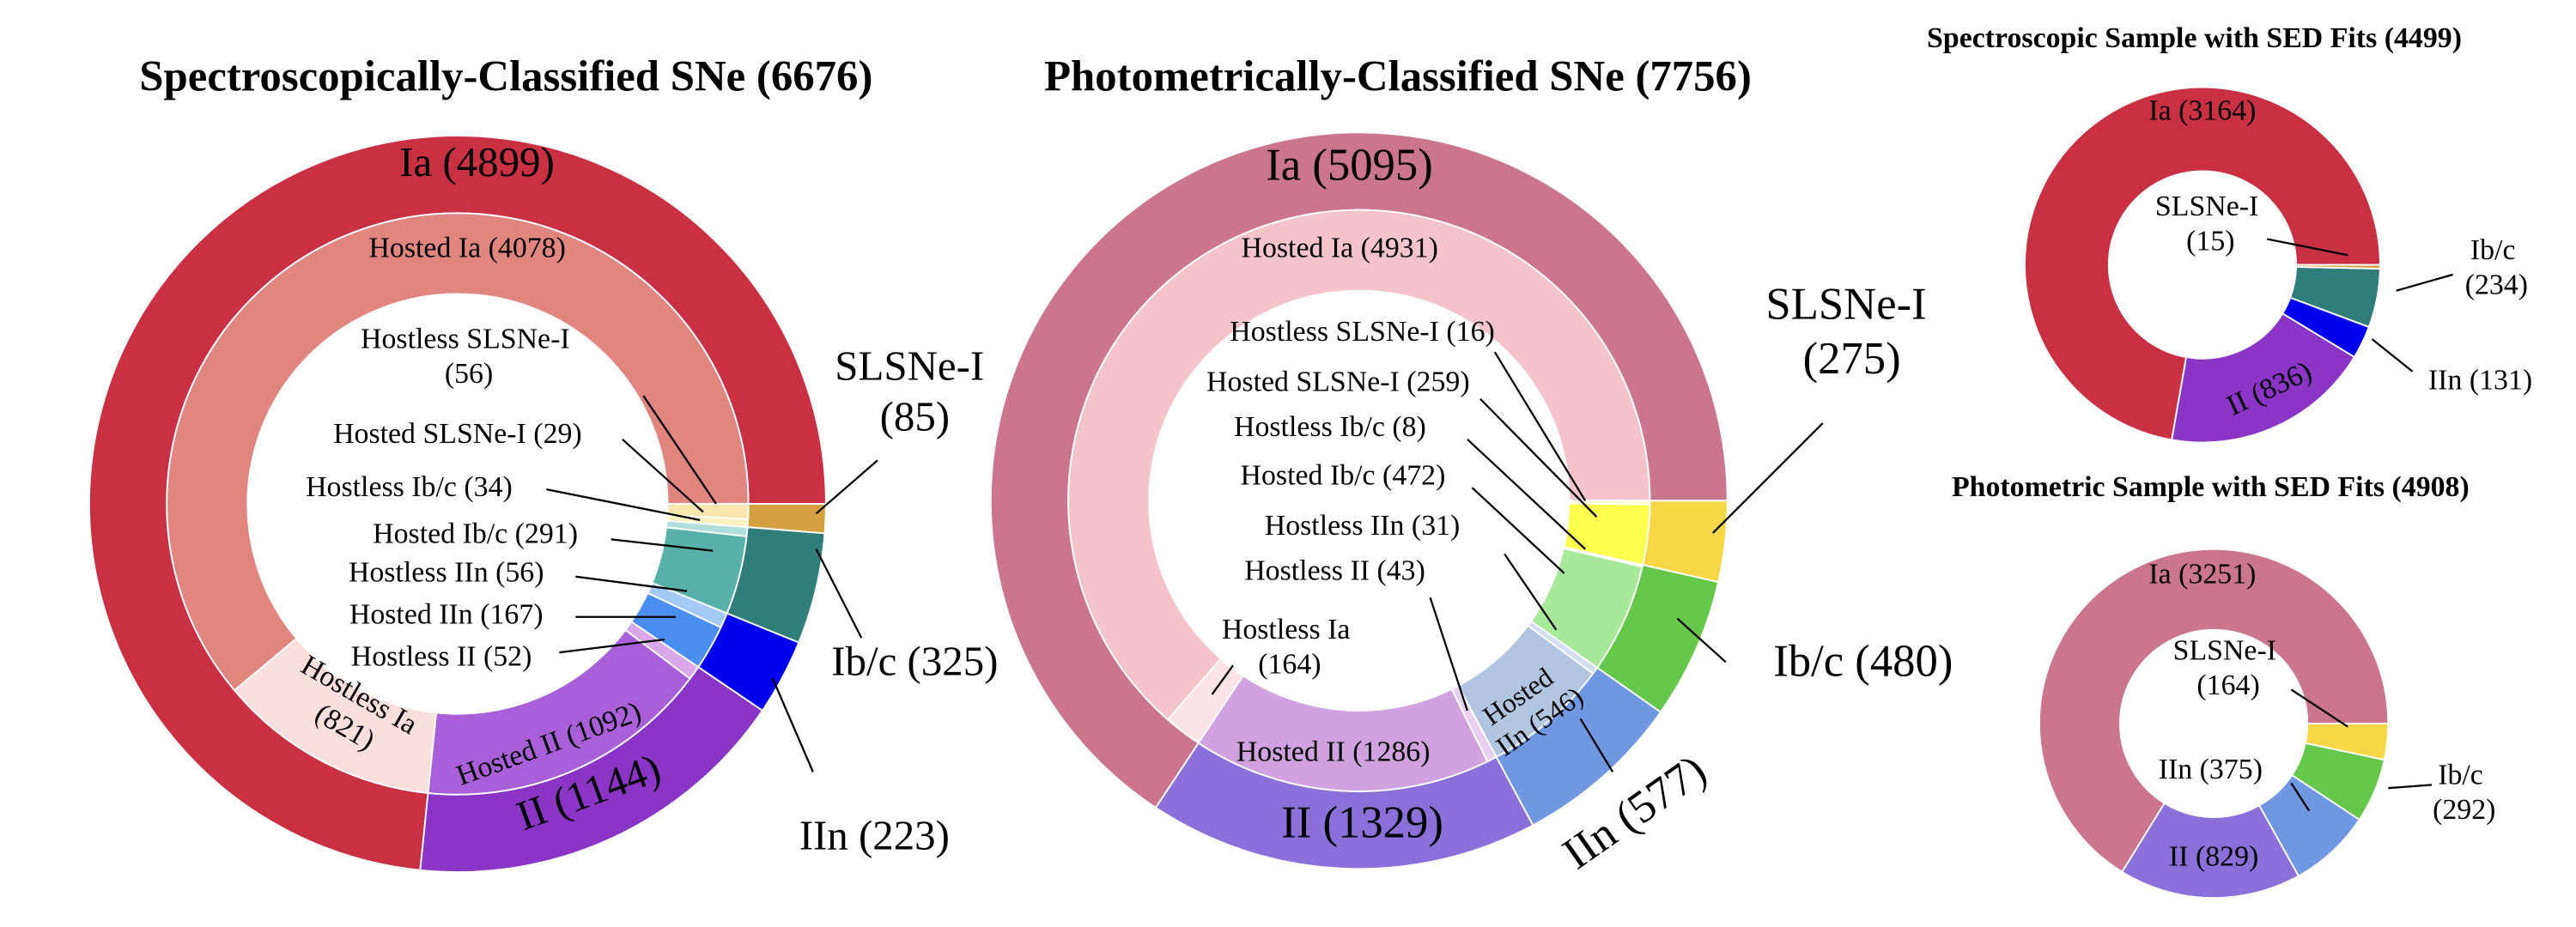 The image size is (2576, 927). Describe the element at coordinates (2210, 224) in the screenshot. I see `data-label: SLSNe-I (15)` at that location.